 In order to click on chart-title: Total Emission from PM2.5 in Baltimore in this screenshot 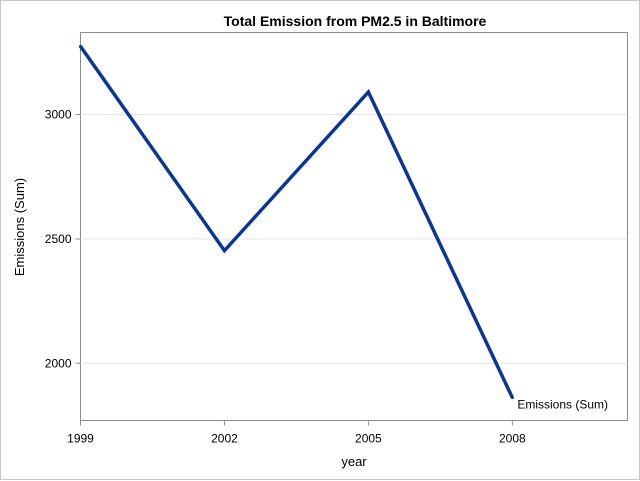, I will do `click(355, 21)`.